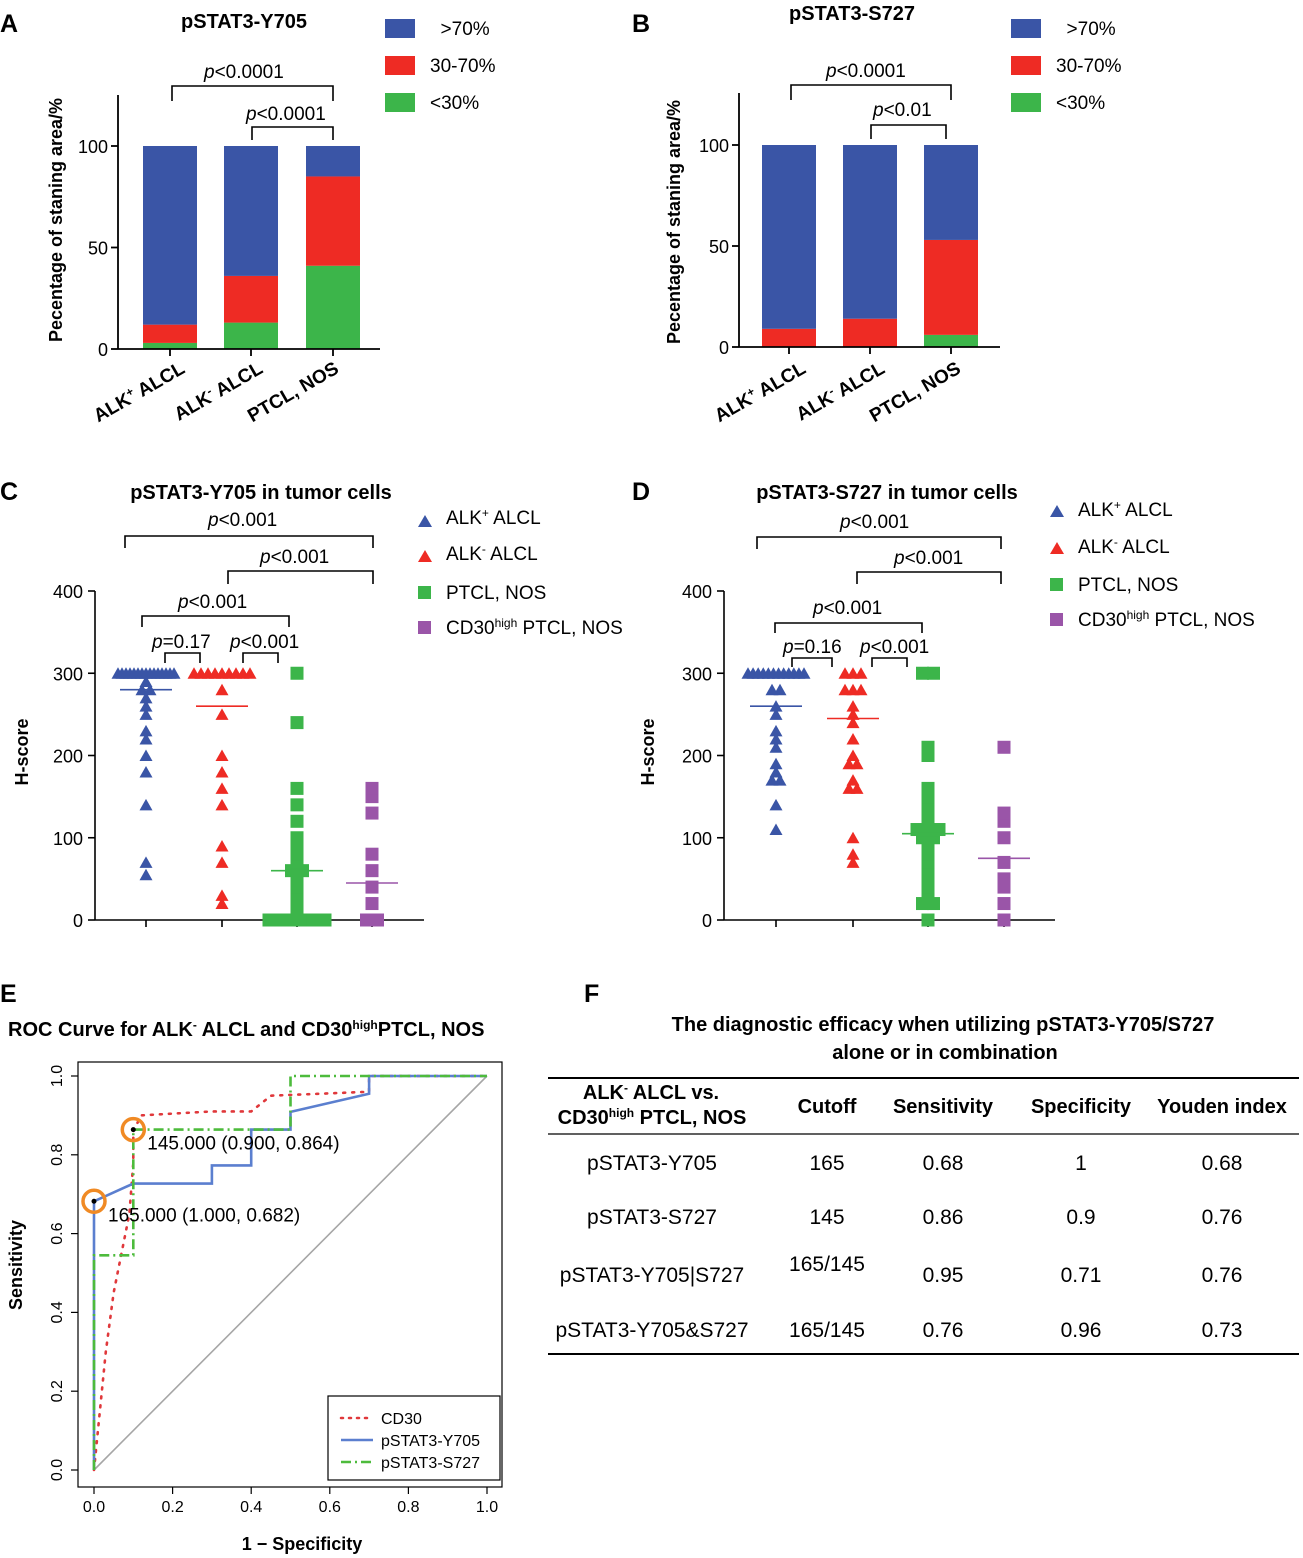  Describe the element at coordinates (8, 994) in the screenshot. I see `panel-e-letter: E` at that location.